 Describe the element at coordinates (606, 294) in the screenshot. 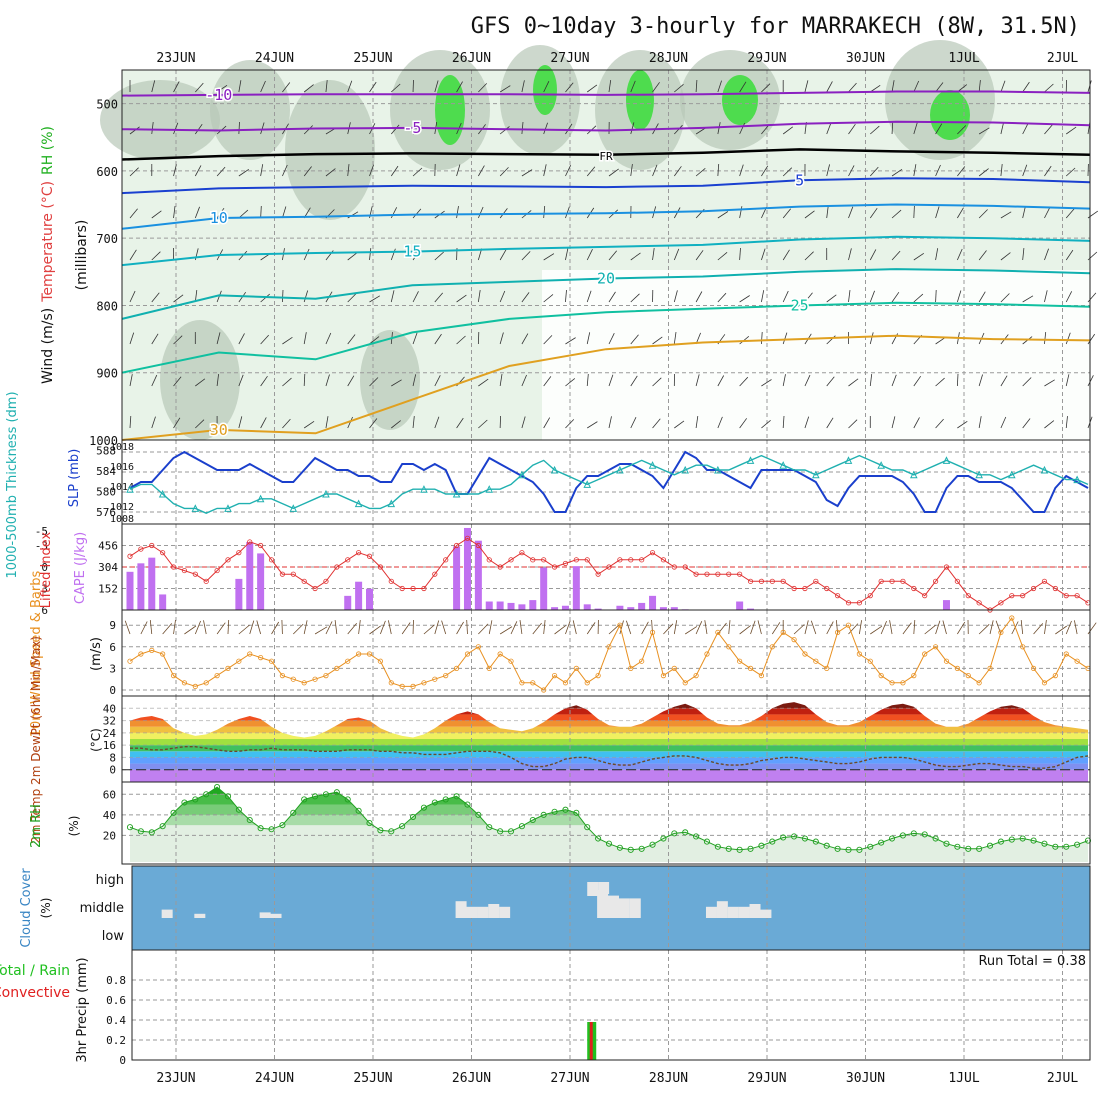

I see `temperature-contour` at that location.